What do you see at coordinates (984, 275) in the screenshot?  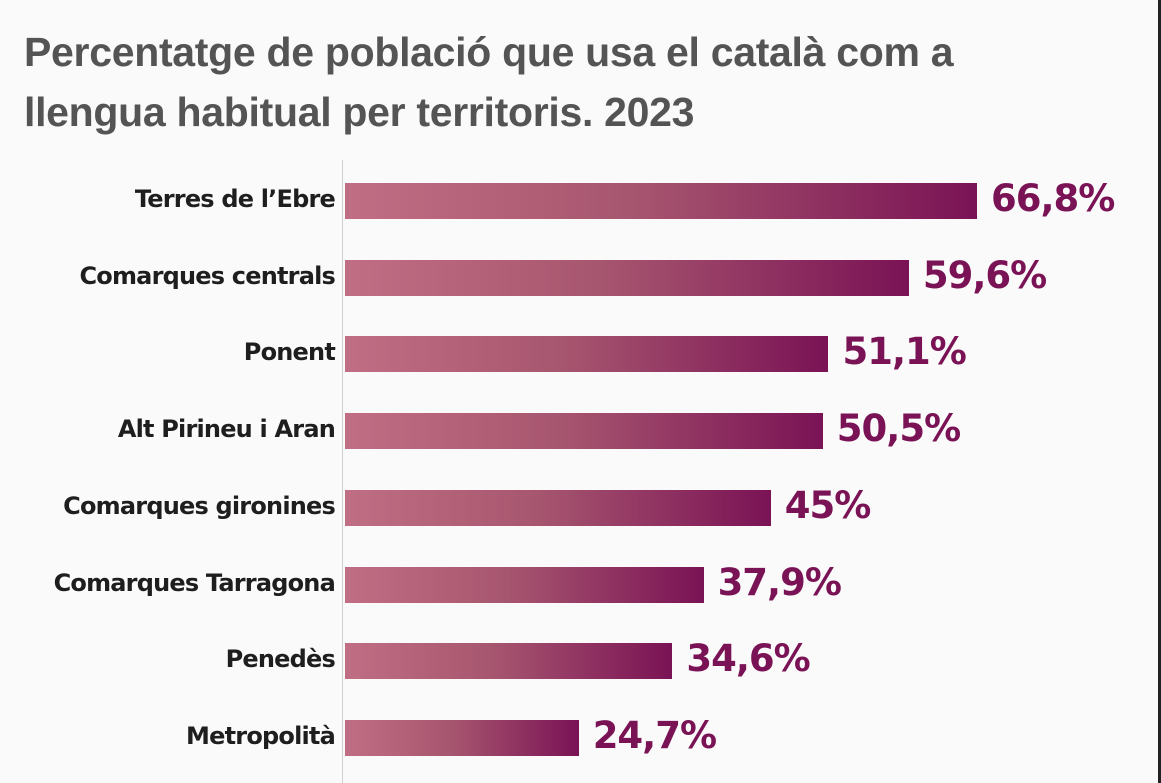 I see `value-label: 59,6%` at bounding box center [984, 275].